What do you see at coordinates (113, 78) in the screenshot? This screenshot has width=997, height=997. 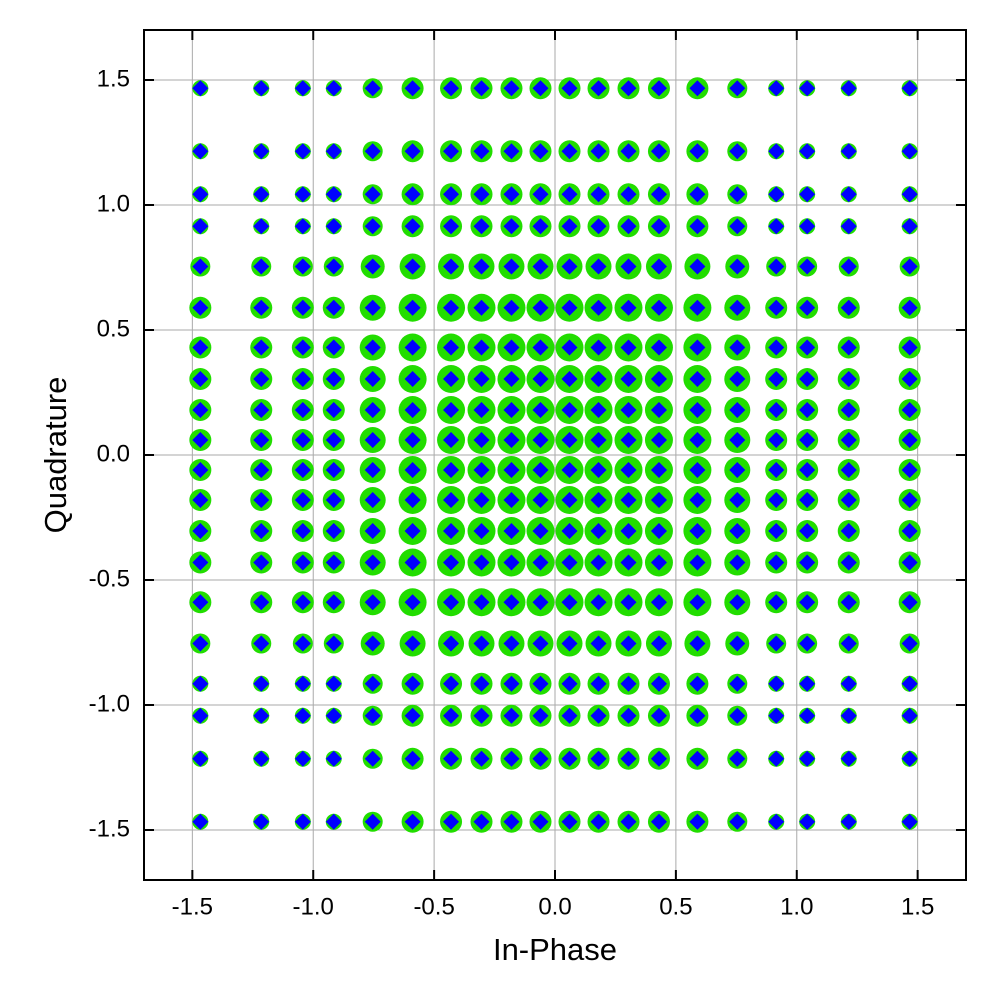 I see `y-tick-label: 1.5` at bounding box center [113, 78].